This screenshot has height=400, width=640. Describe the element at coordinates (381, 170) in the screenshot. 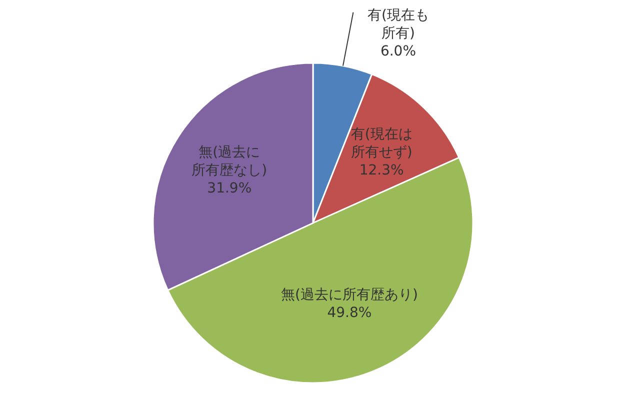

I see `data-label: 12.3%` at that location.